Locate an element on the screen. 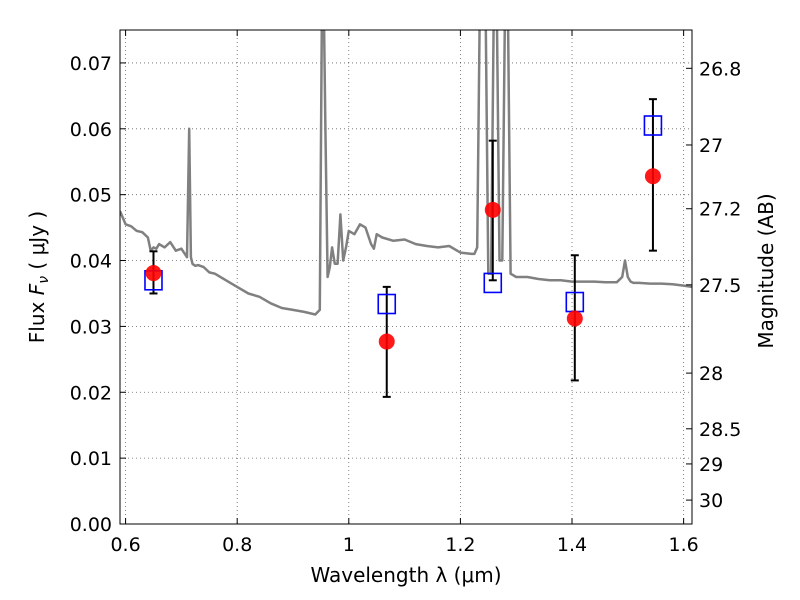  right-tick-label: 26.8 is located at coordinates (720, 69).